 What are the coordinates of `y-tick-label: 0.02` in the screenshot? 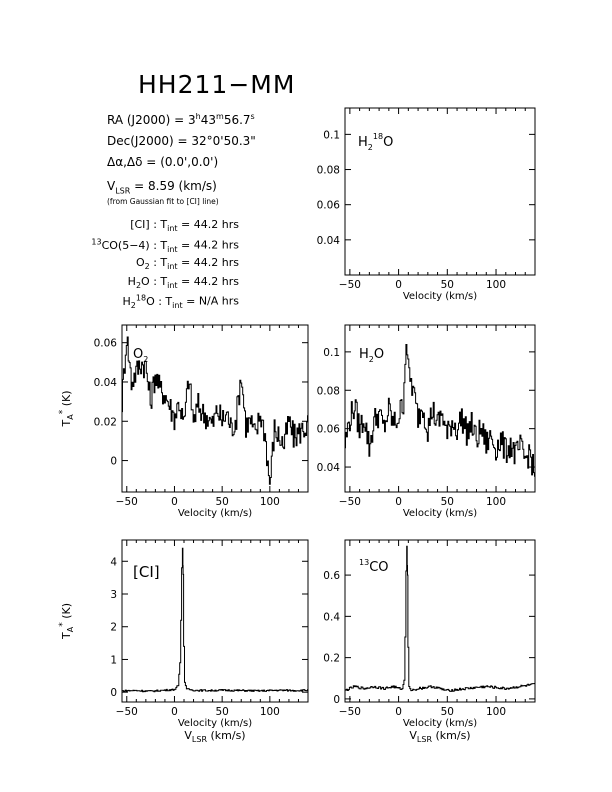 It's located at (105, 422).